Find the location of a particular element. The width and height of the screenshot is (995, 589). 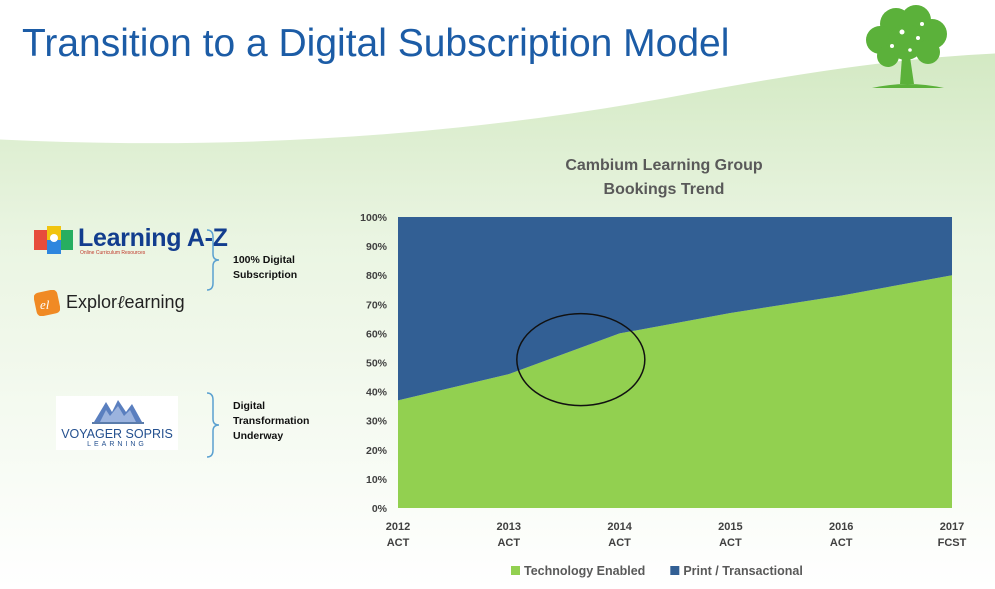

x-tick-label: 2016 is located at coordinates (841, 527).